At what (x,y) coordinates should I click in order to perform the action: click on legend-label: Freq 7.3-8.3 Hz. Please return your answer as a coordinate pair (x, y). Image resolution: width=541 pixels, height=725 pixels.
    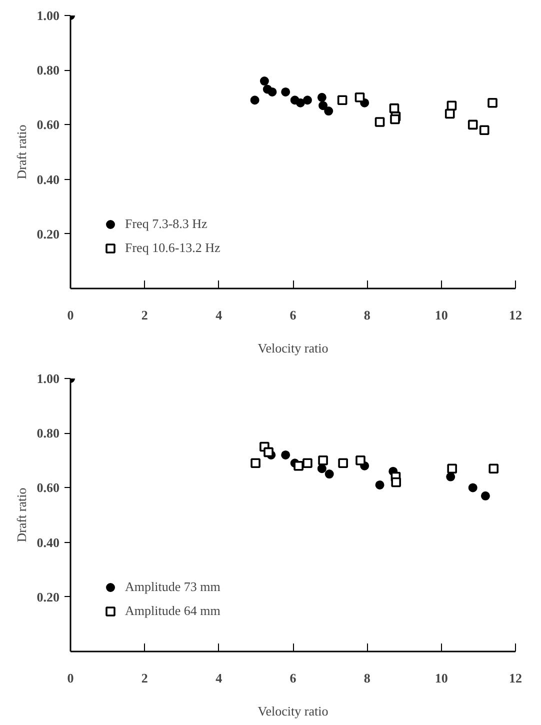
    Looking at the image, I should click on (166, 224).